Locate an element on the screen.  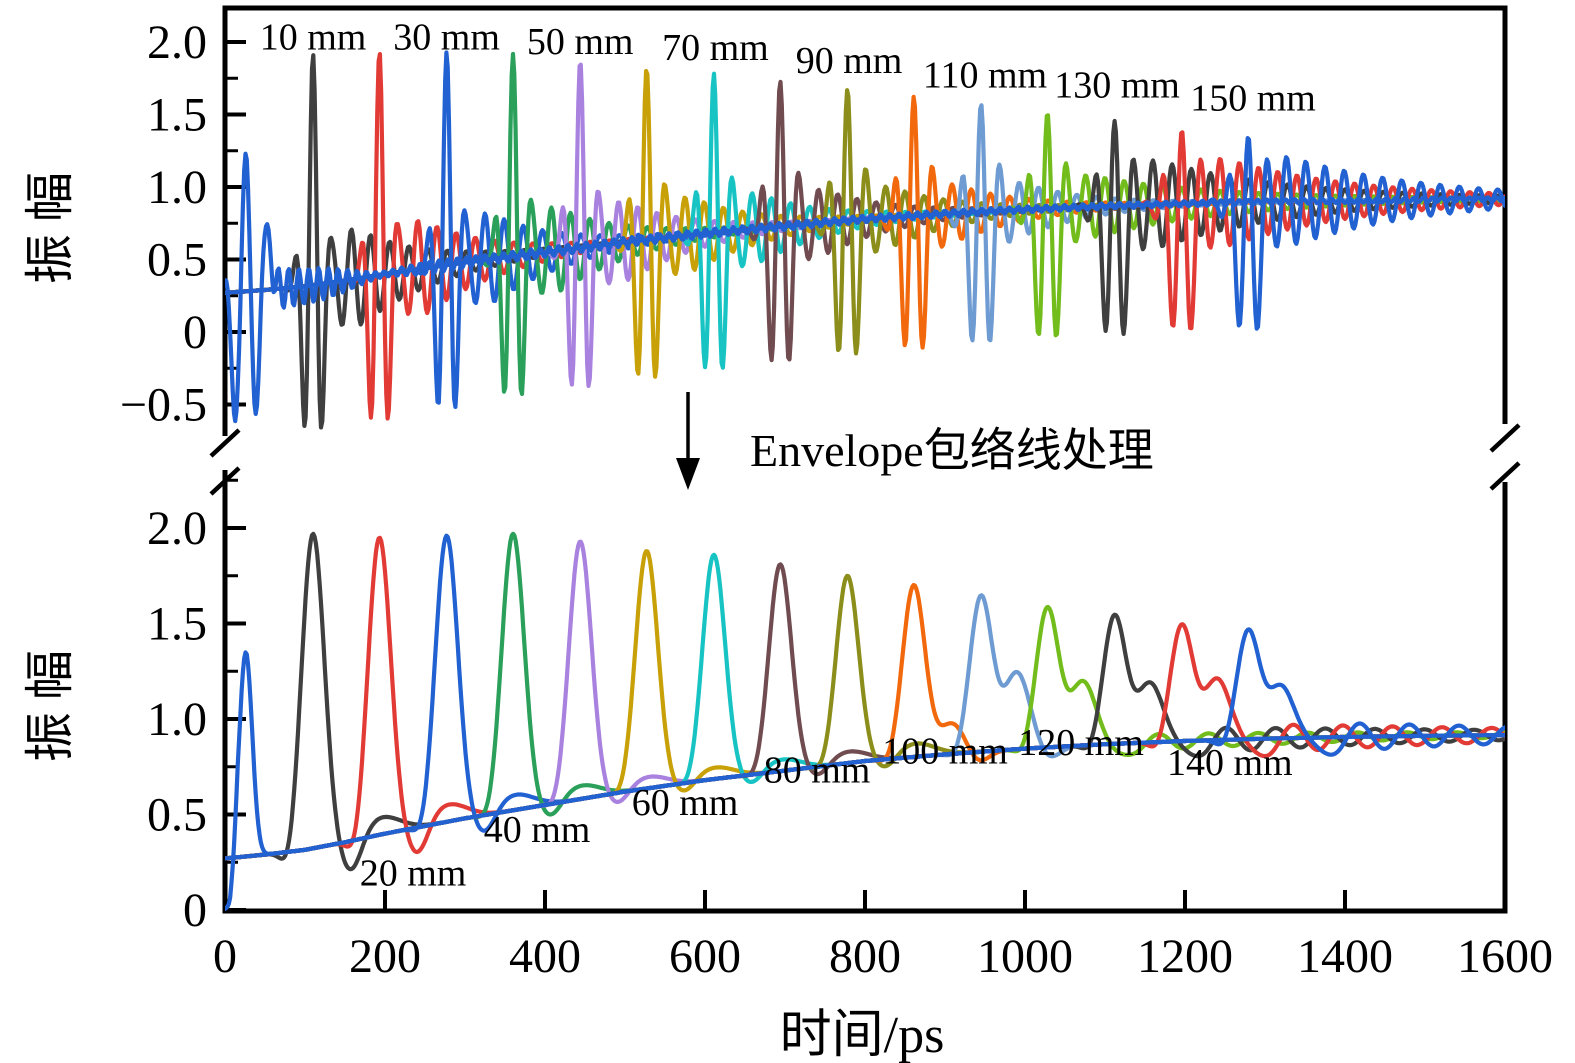
y-tick-label-bottom: 0 is located at coordinates (195, 910).